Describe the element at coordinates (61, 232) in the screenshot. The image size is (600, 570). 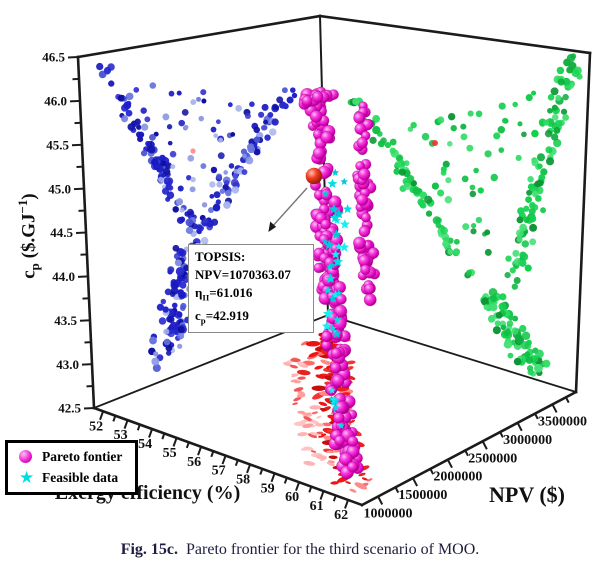
I see `svg-text: 44.5` at that location.